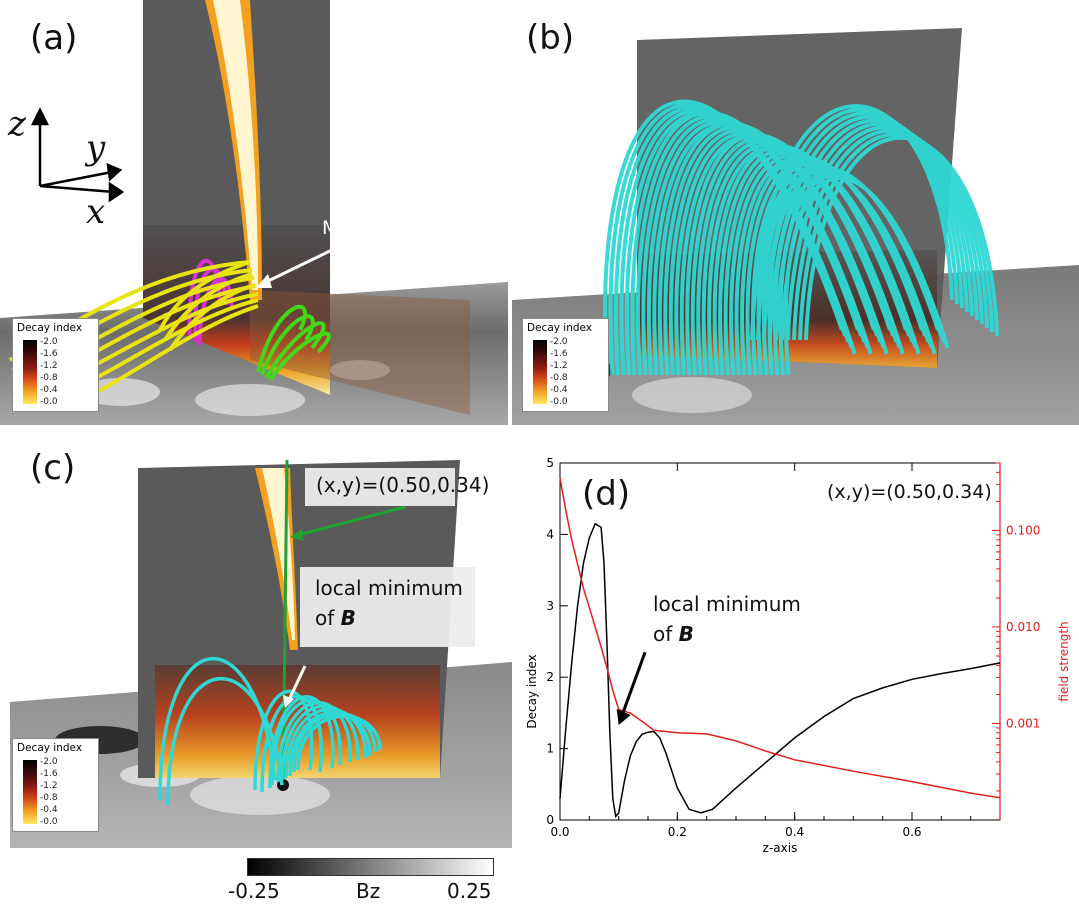 The width and height of the screenshot is (1079, 910). Describe the element at coordinates (550, 534) in the screenshot. I see `y-tick-label: 4` at that location.